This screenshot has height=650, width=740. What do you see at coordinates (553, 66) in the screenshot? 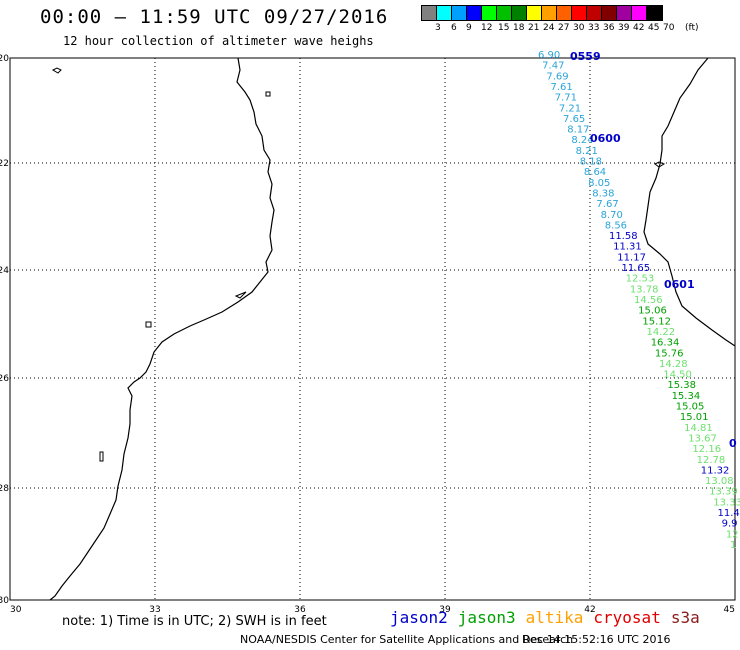
I see `swh-value-label: 7.47` at bounding box center [553, 66].